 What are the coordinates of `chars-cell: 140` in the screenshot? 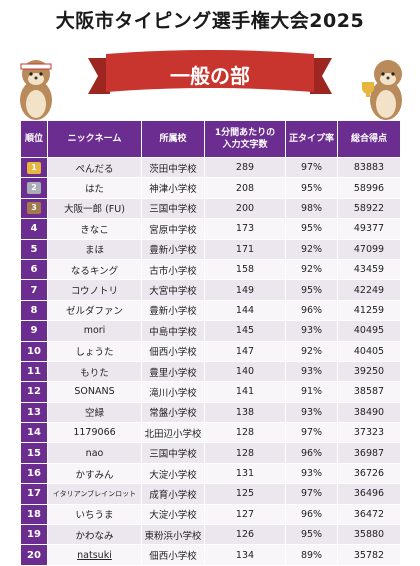 It's located at (245, 371).